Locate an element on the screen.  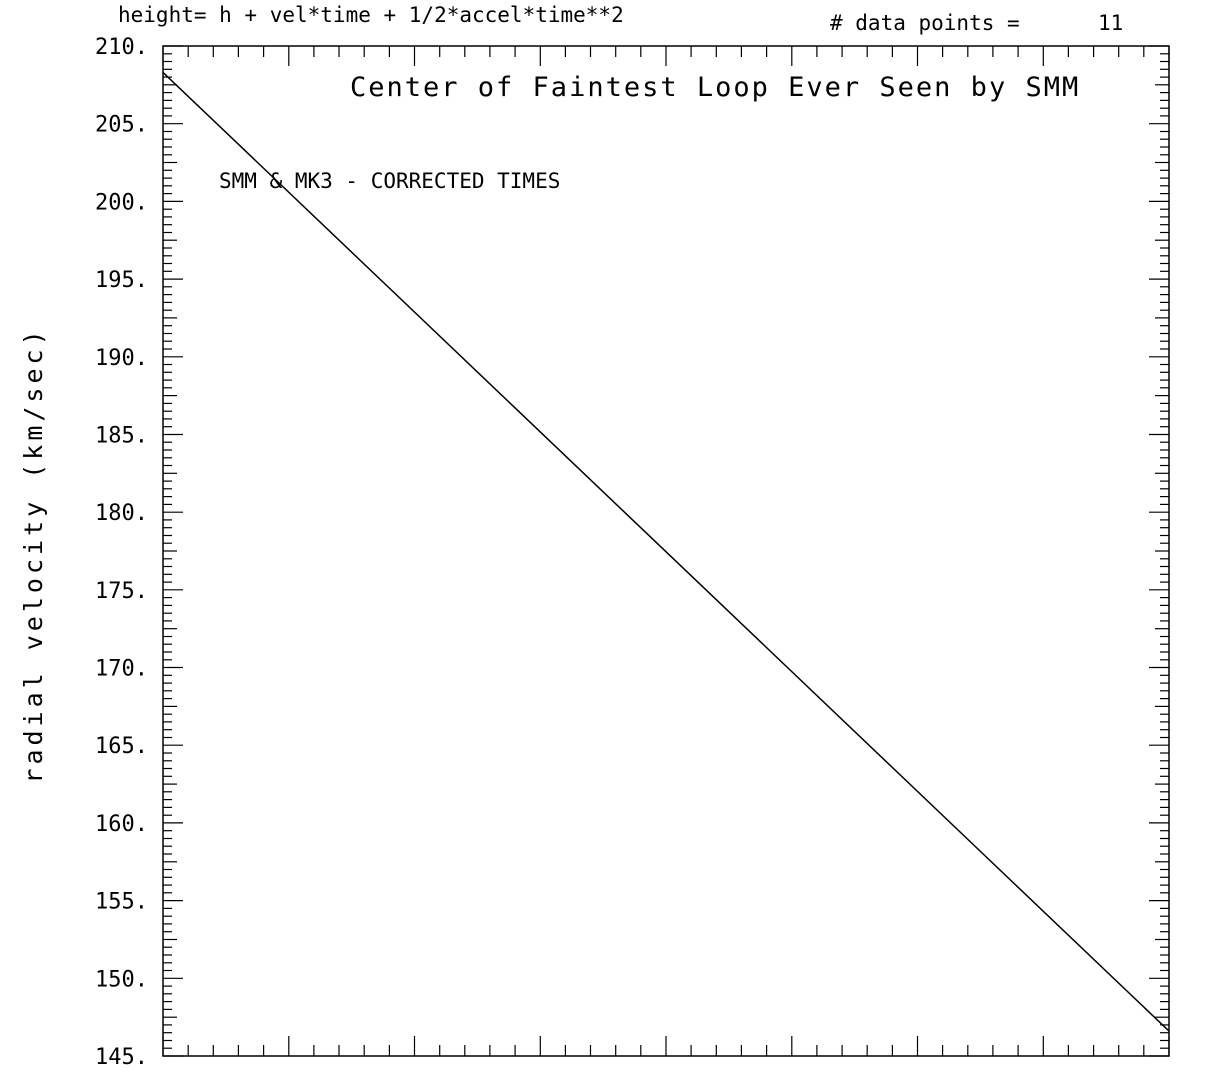
y-tick-label: 160. is located at coordinates (121, 824).